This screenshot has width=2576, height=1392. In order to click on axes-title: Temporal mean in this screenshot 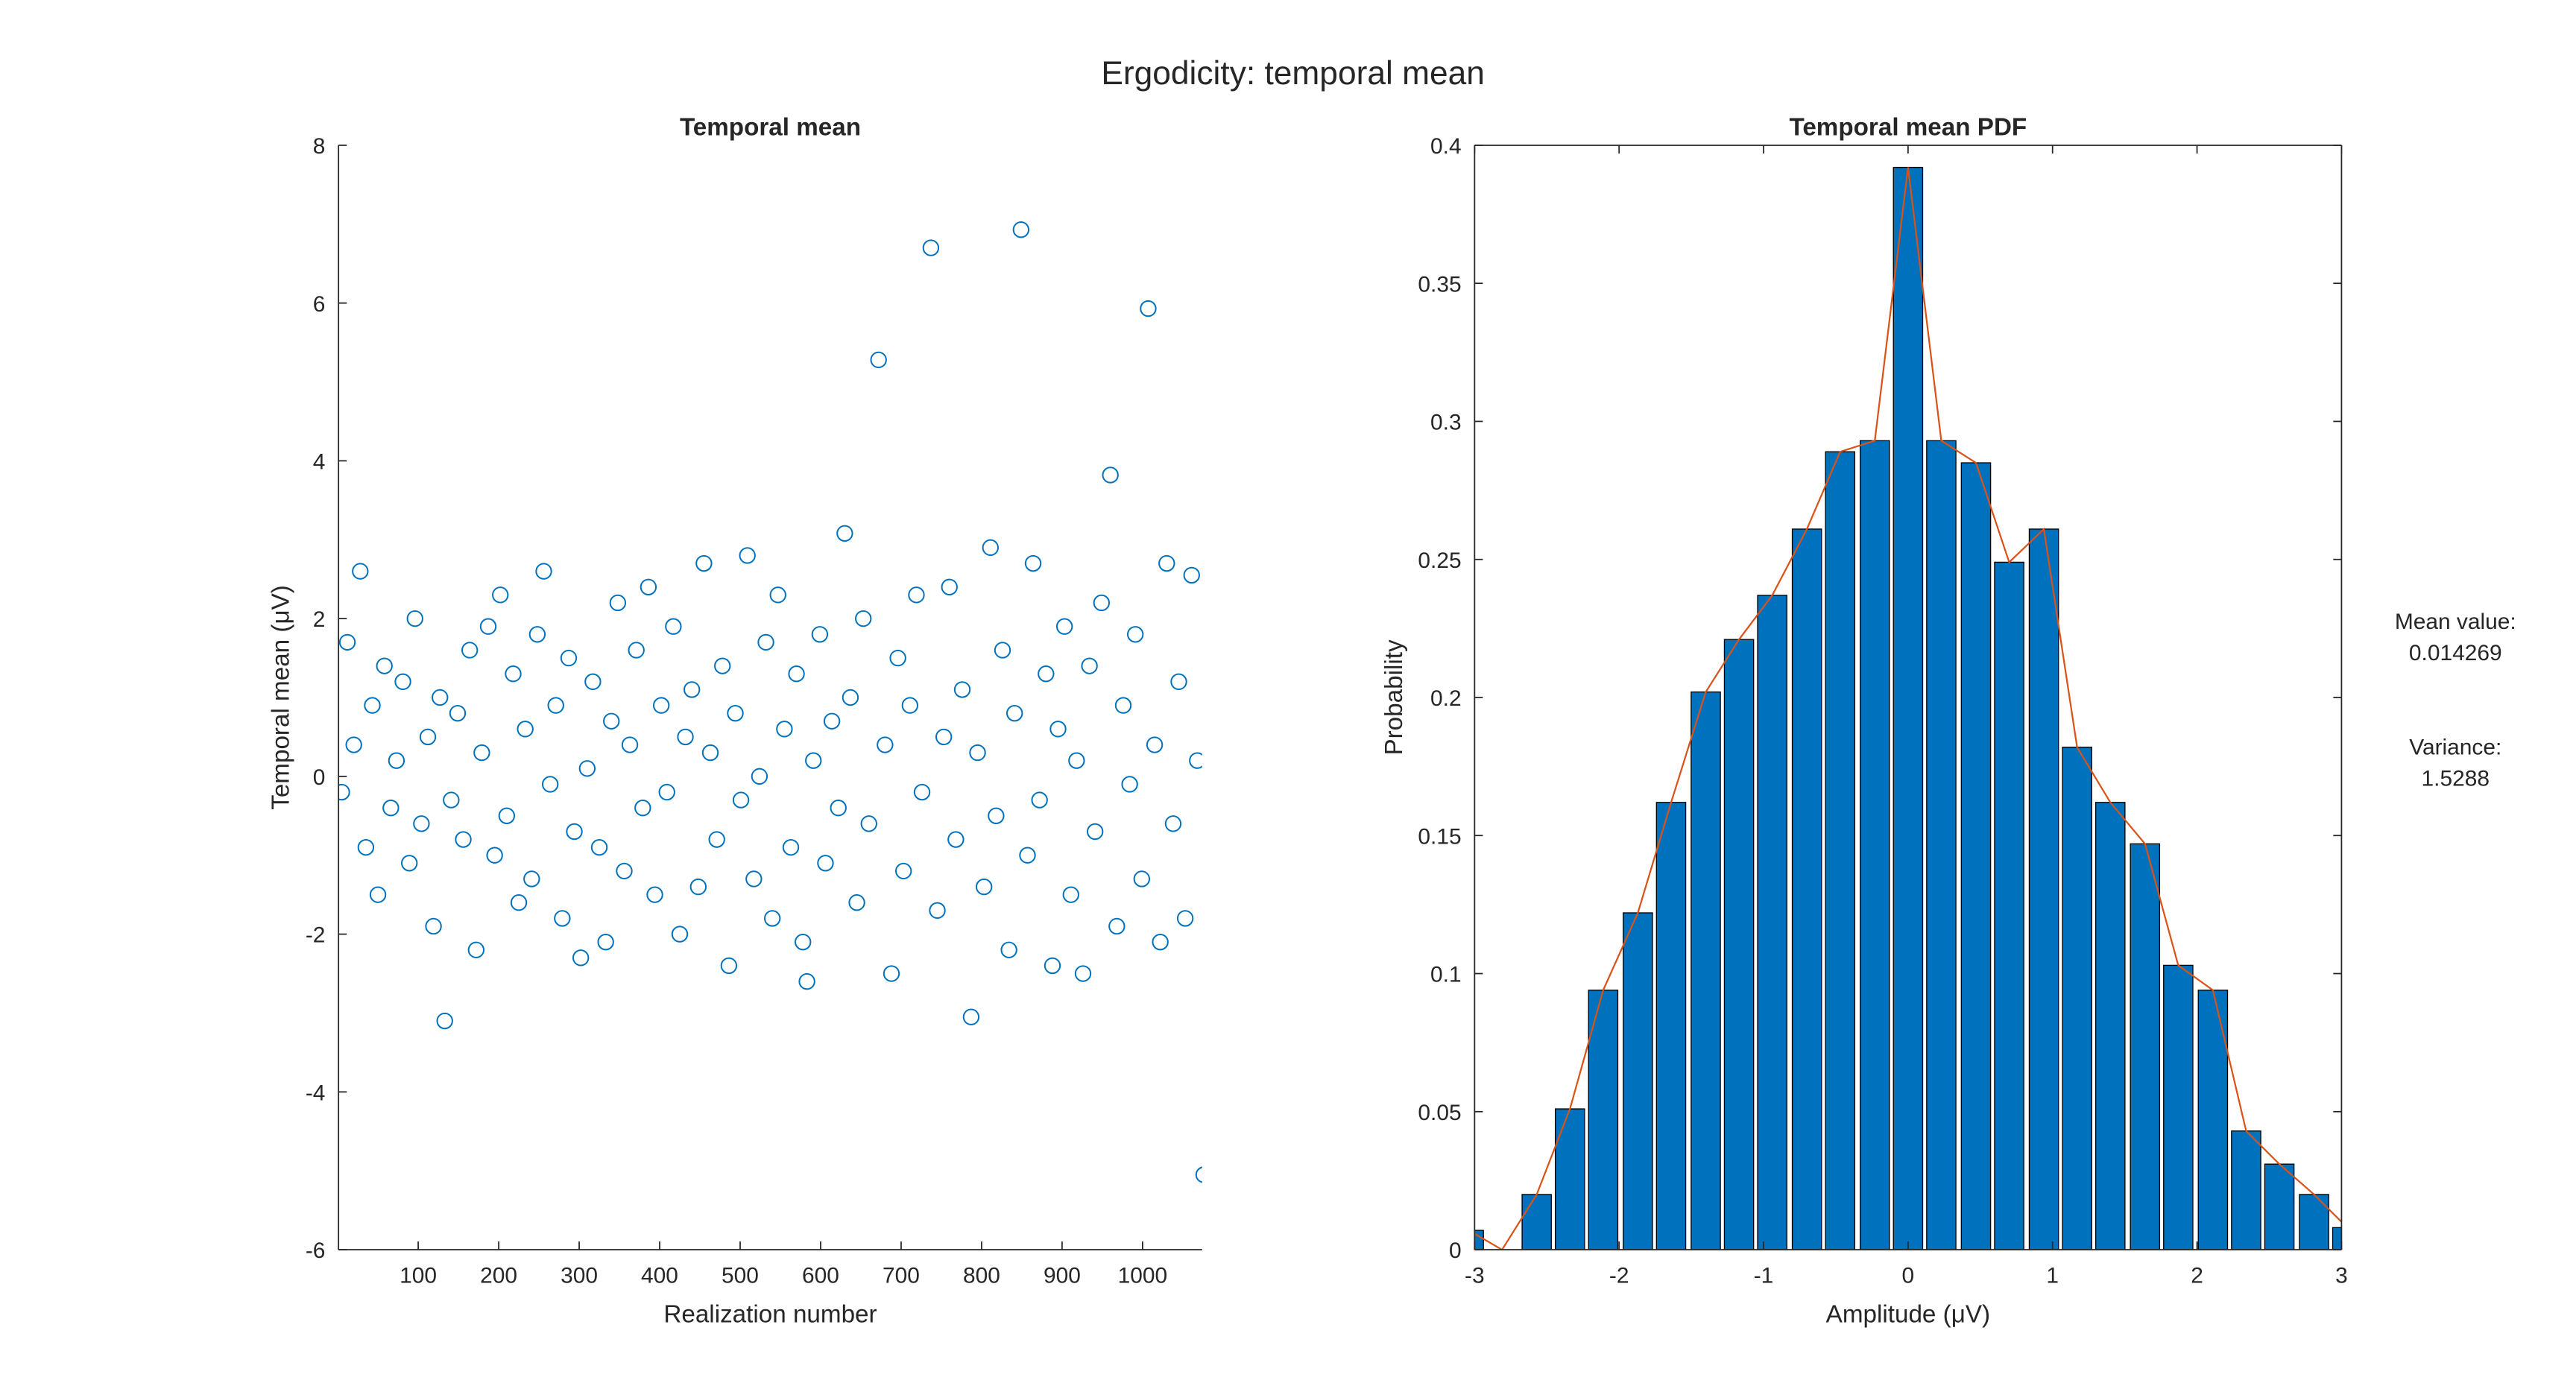, I will do `click(770, 128)`.